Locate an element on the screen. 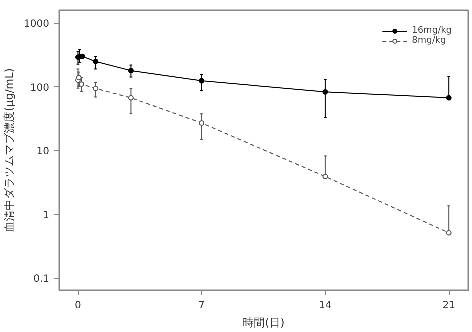  x-tick-label: 7 is located at coordinates (202, 306).